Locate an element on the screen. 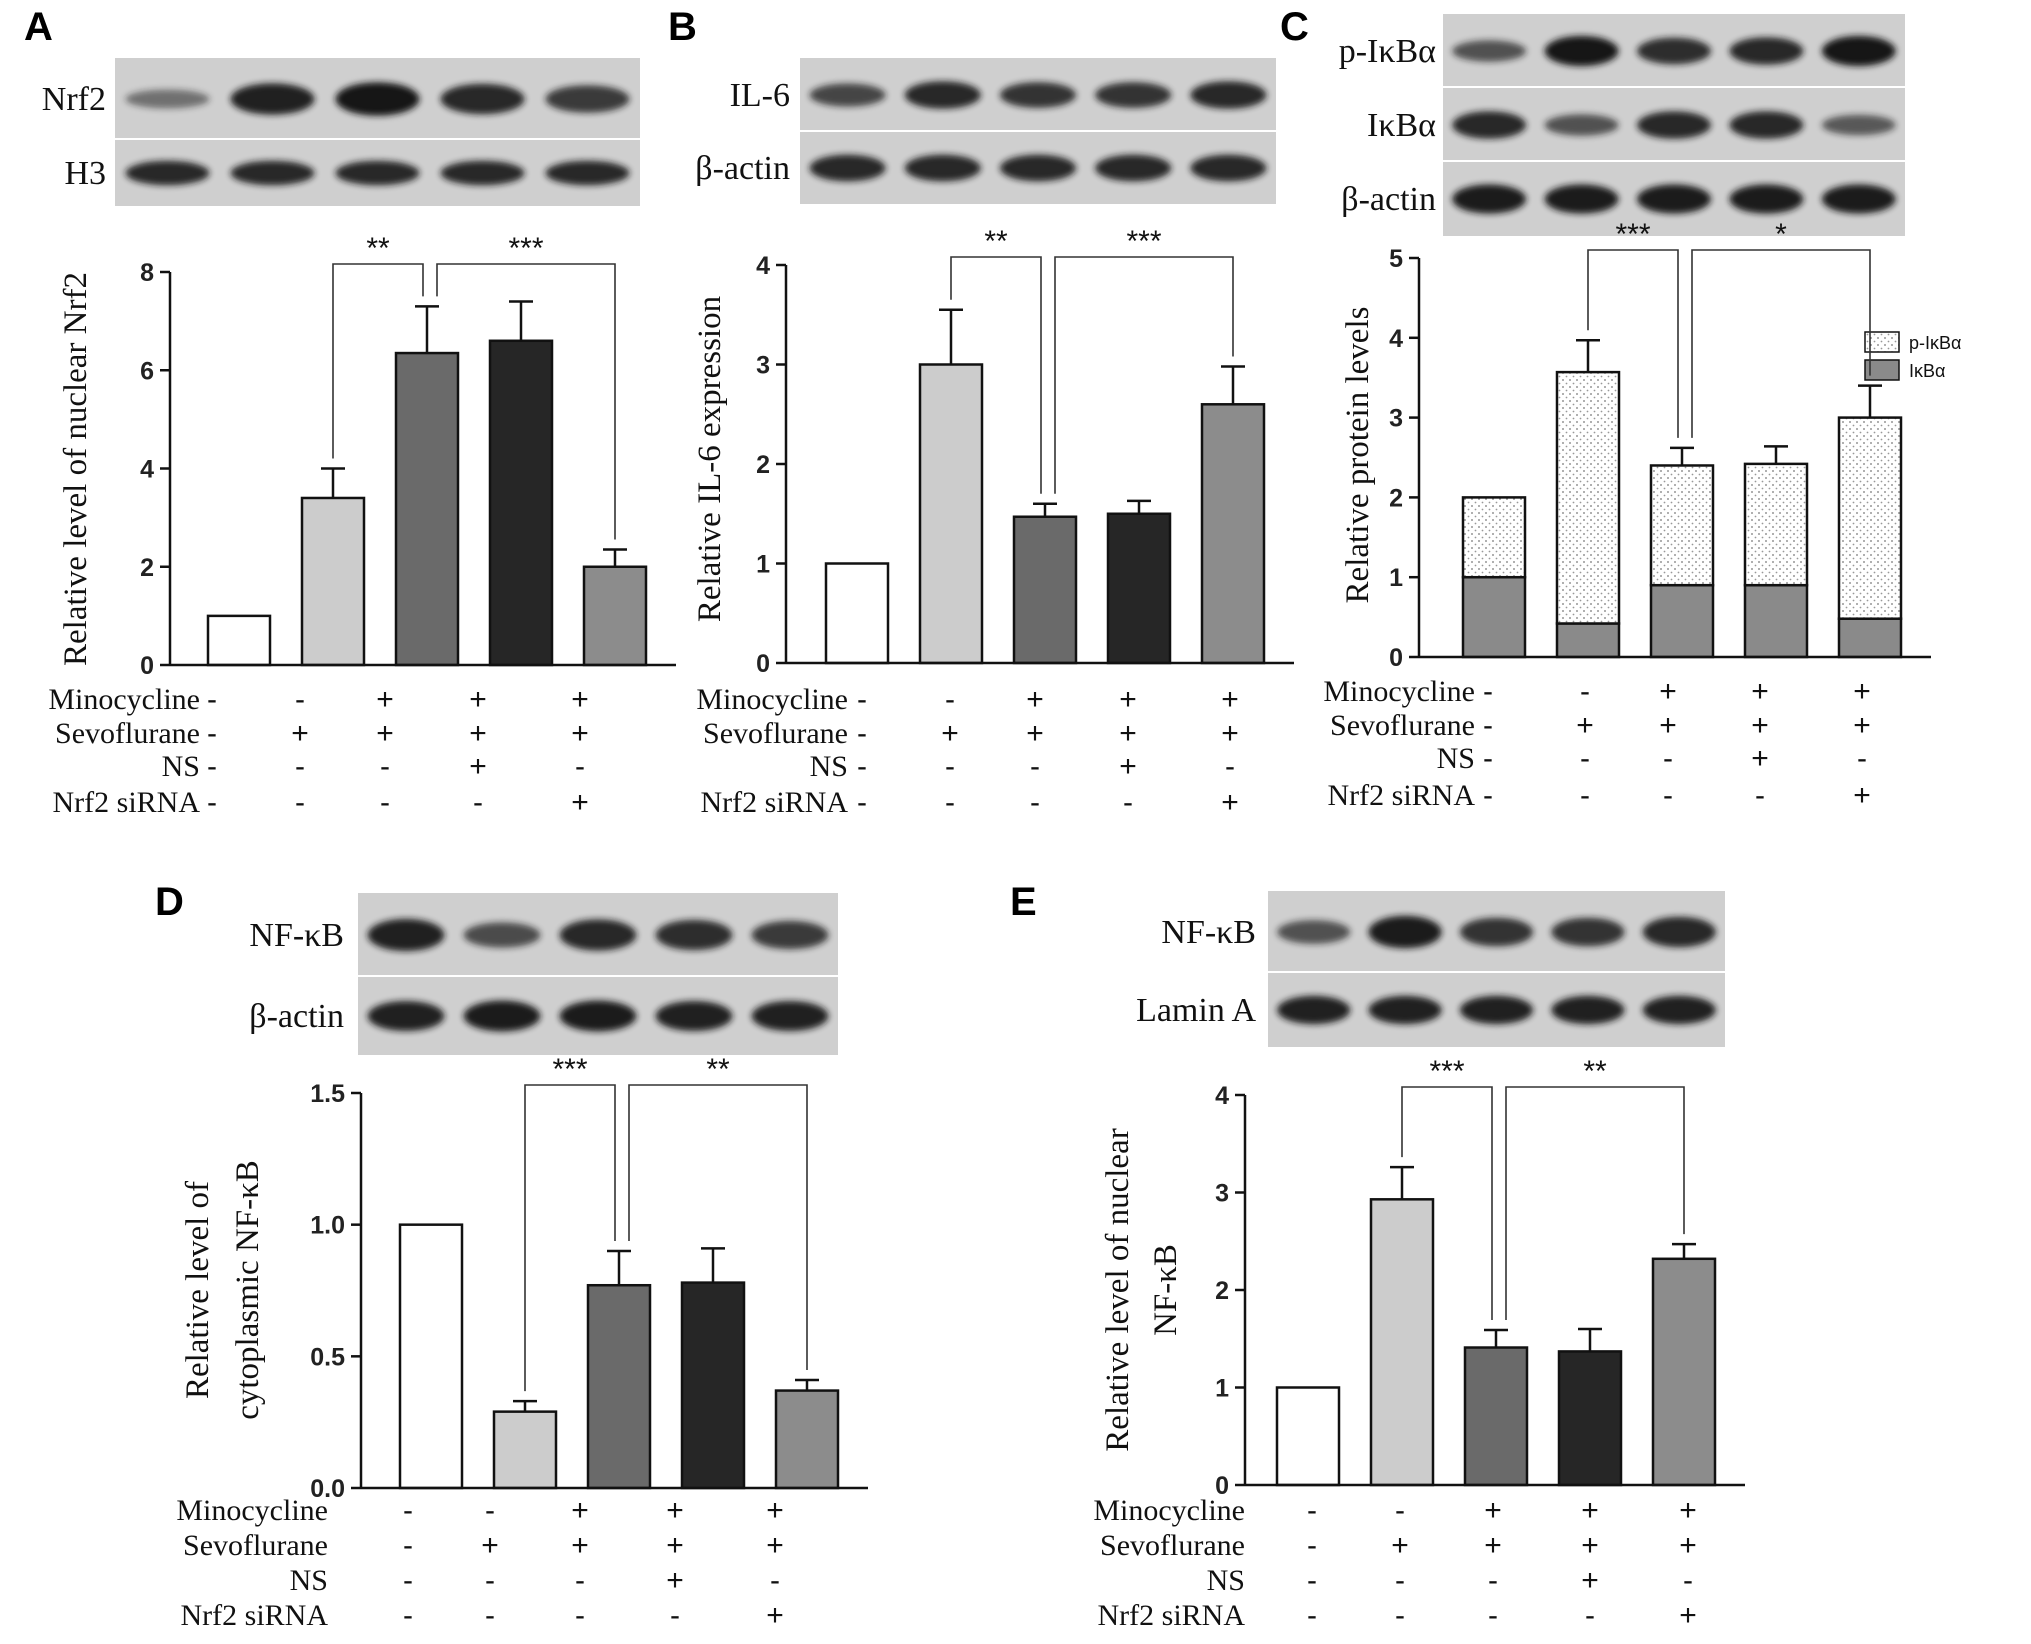 The height and width of the screenshot is (1644, 2031). y-tick-label: 0 is located at coordinates (1222, 1486).